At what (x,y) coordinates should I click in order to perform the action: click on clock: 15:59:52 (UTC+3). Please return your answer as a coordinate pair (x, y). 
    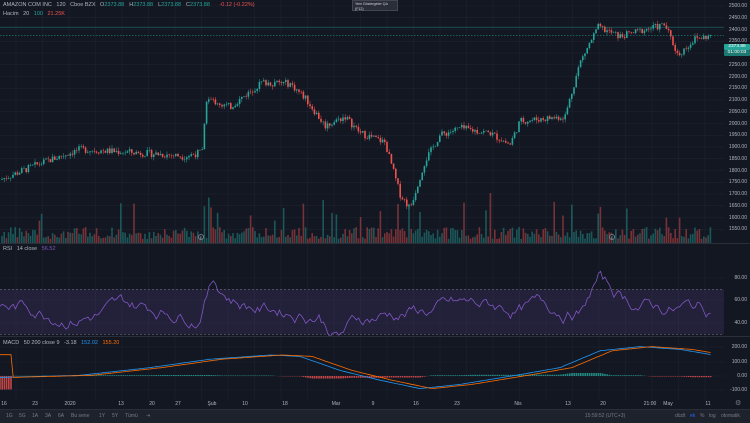
    Looking at the image, I should click on (605, 416).